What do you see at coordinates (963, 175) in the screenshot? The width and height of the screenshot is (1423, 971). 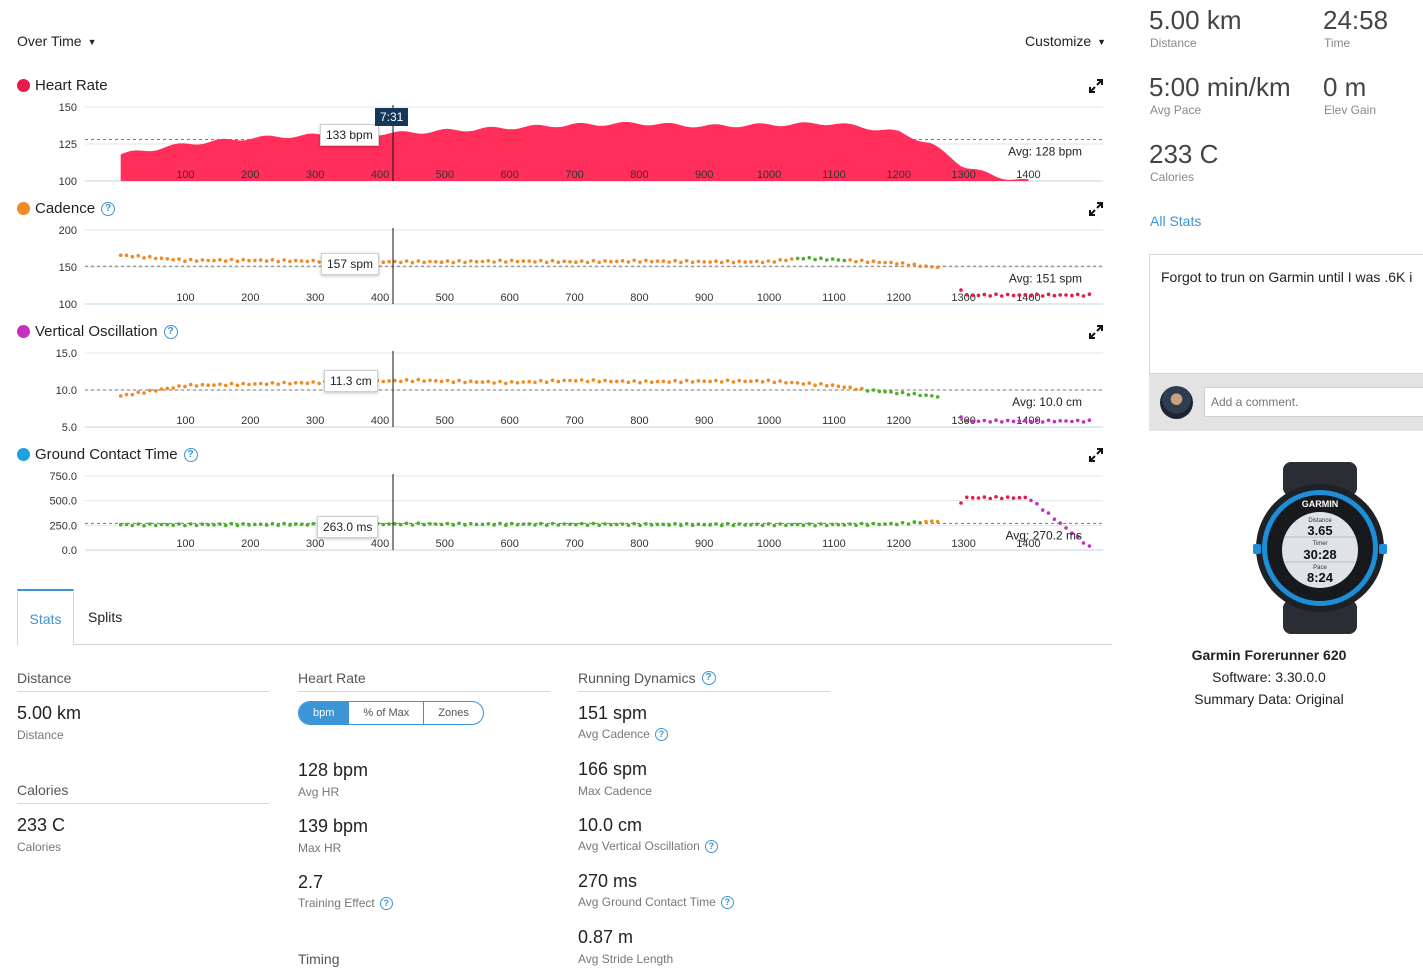 I see `hr-x-tick: 1300` at bounding box center [963, 175].